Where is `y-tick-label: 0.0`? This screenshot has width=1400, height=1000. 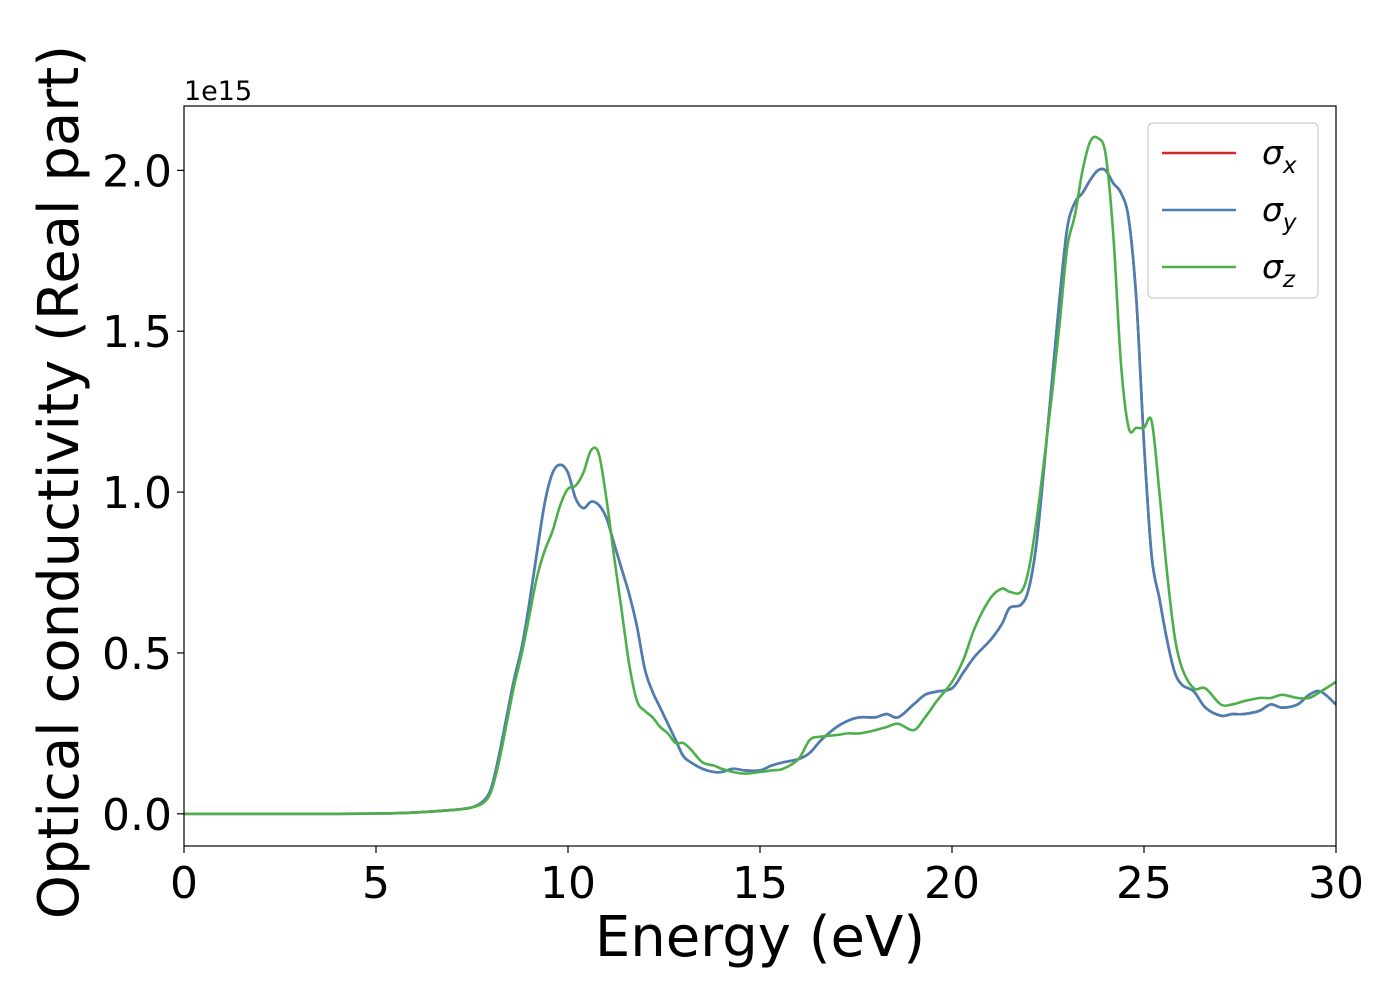
y-tick-label: 0.0 is located at coordinates (137, 815).